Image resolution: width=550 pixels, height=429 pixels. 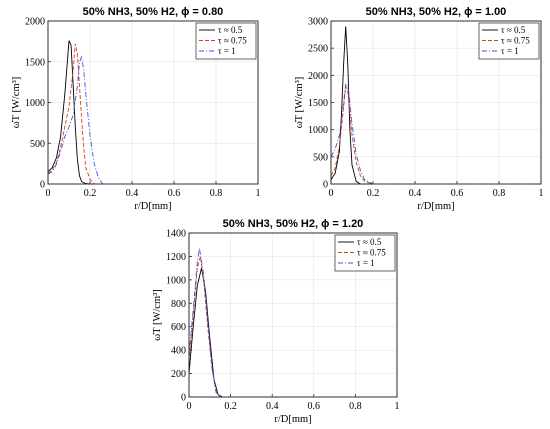 What do you see at coordinates (153, 12) in the screenshot?
I see `chart-title: 50% NH3, 50% H2, ϕ = 0.80` at bounding box center [153, 12].